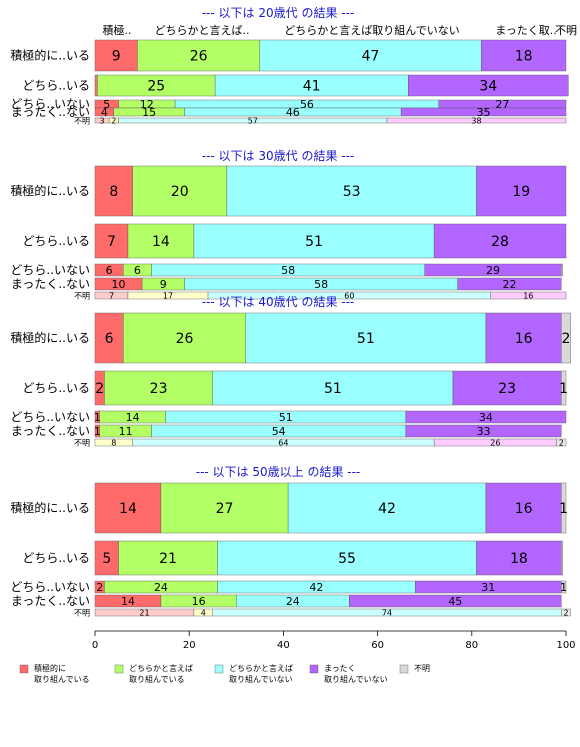  I want to click on data-label: 11, so click(126, 431).